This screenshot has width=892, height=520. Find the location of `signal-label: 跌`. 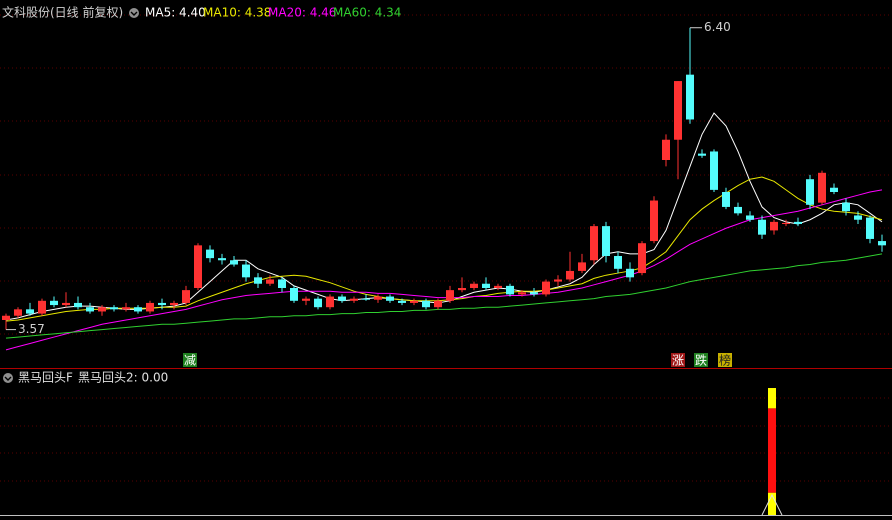

signal-label: 跌 is located at coordinates (701, 360).